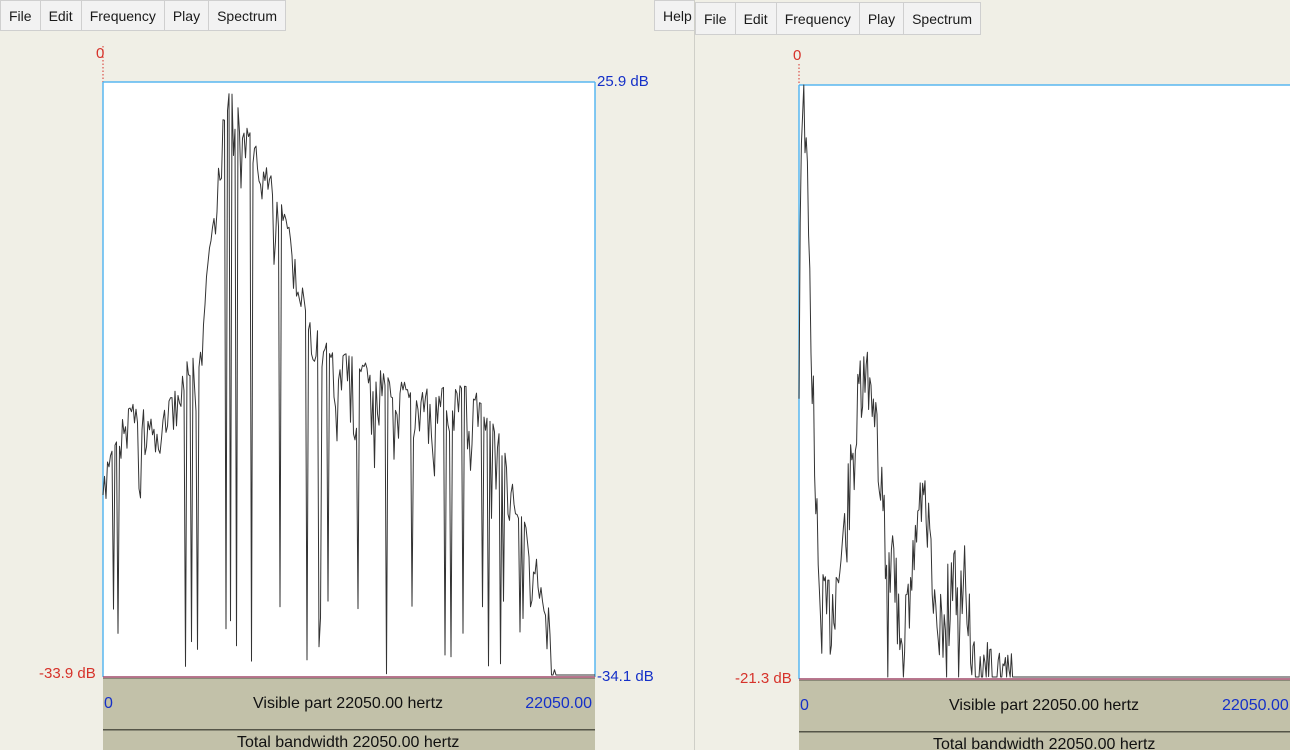  Describe the element at coordinates (67, 673) in the screenshot. I see `db-min-left-label: -33.9 dB` at that location.